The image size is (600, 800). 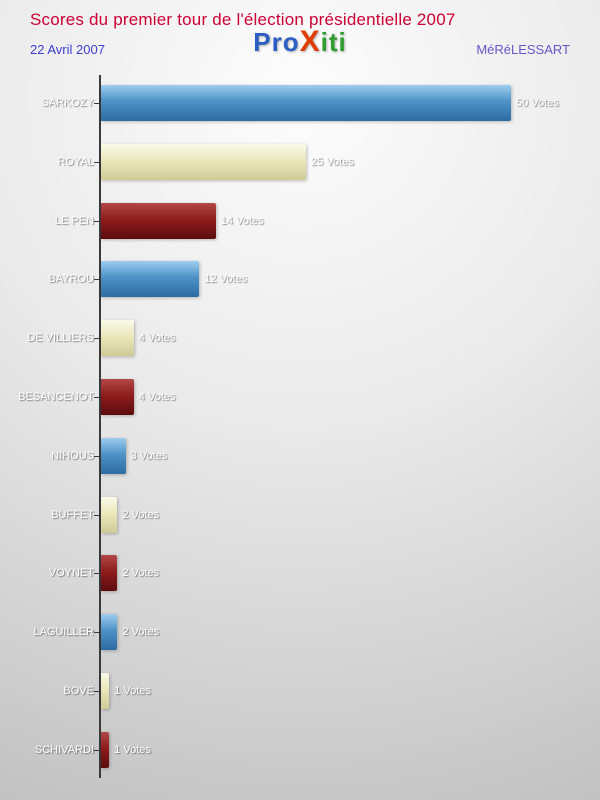 What do you see at coordinates (67, 103) in the screenshot?
I see `candidate-label: SARKOZY` at bounding box center [67, 103].